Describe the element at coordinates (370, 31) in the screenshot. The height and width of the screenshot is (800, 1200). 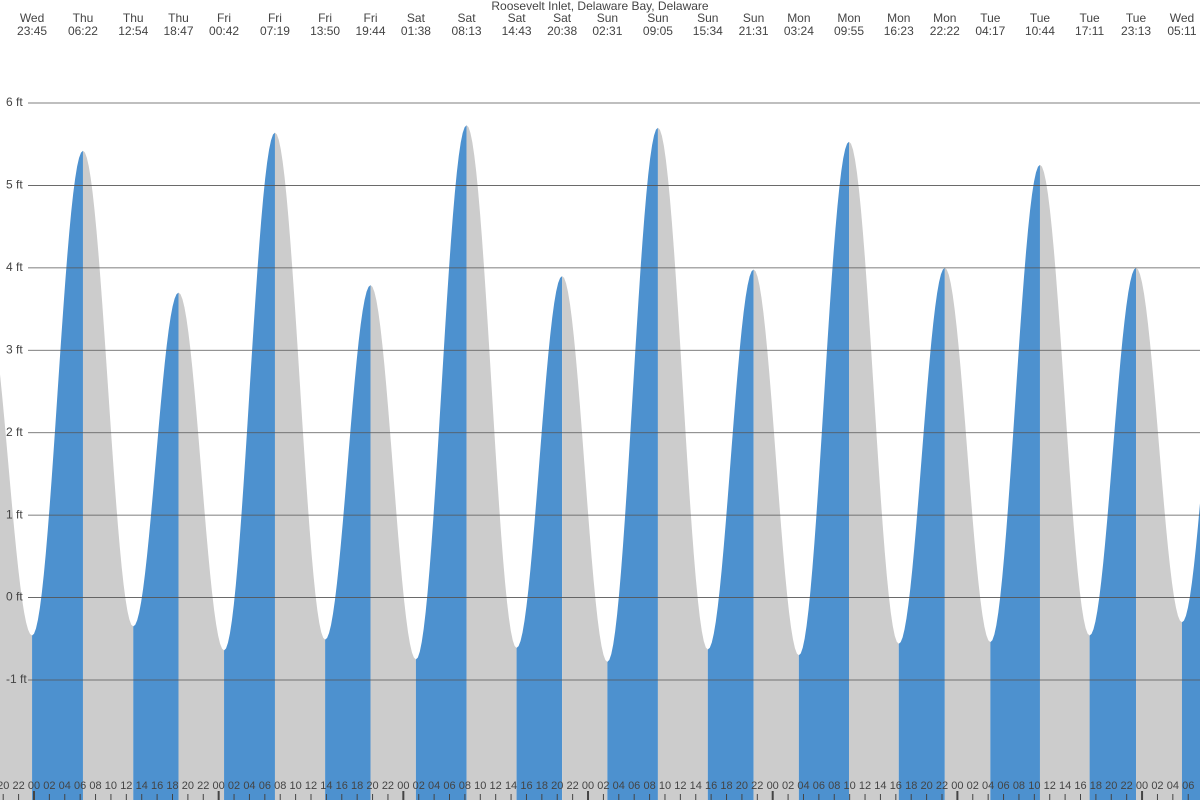
I see `event-time: 19:44` at that location.